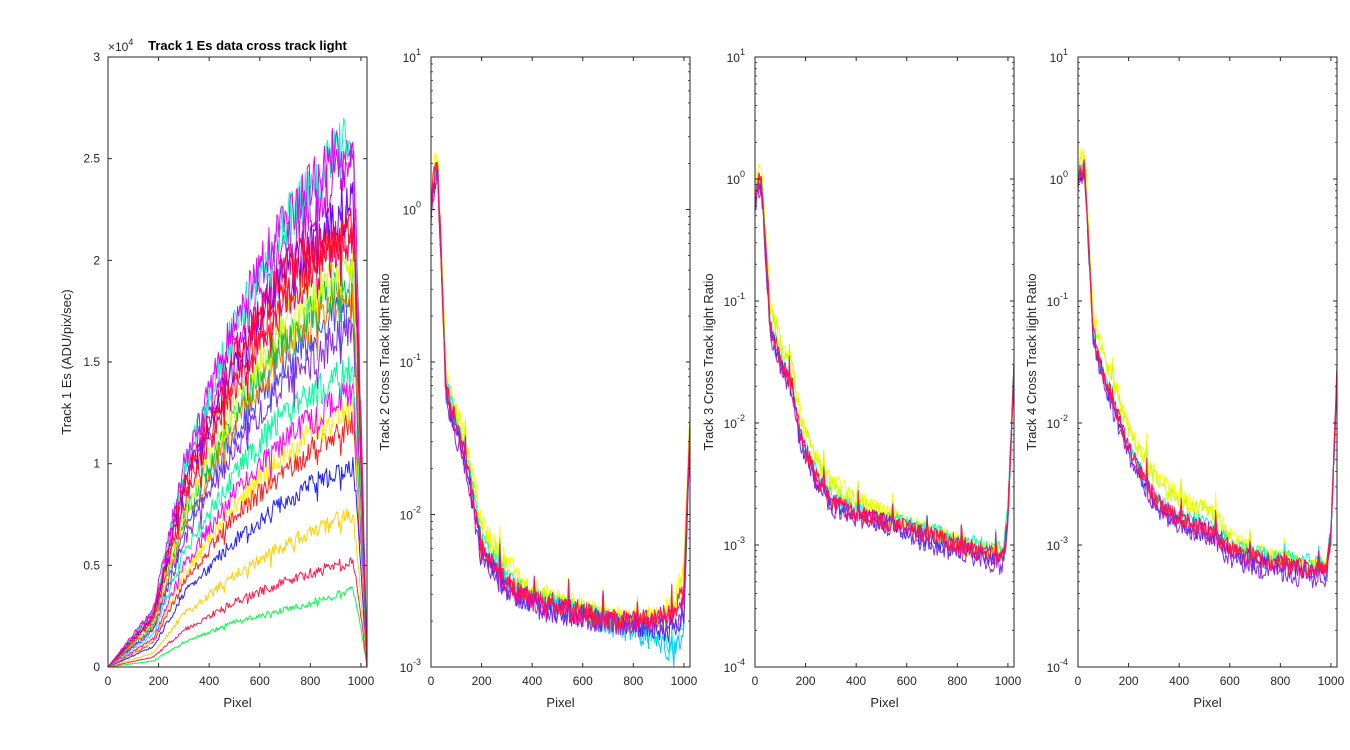 This screenshot has height=750, width=1350. What do you see at coordinates (96, 464) in the screenshot?
I see `y-tick-label: 1` at bounding box center [96, 464].